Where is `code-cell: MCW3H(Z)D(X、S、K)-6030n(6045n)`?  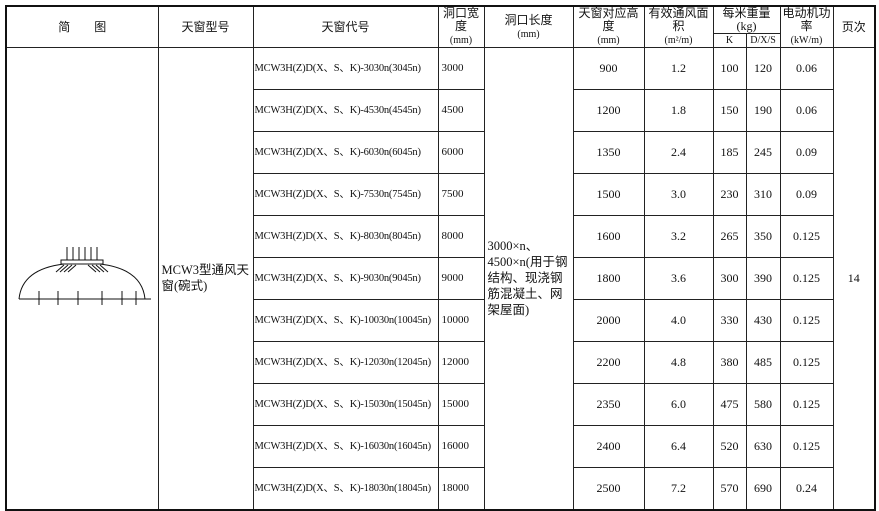 code-cell: MCW3H(Z)D(X、S、K)-6030n(6045n) is located at coordinates (345, 152).